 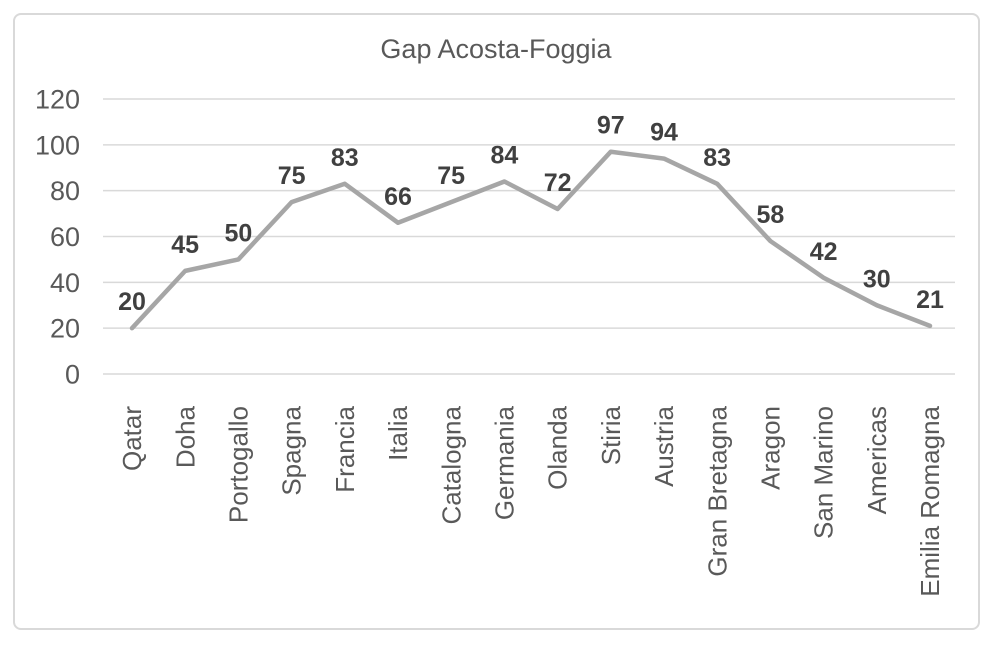 I want to click on data-label: 20, so click(x=132, y=302).